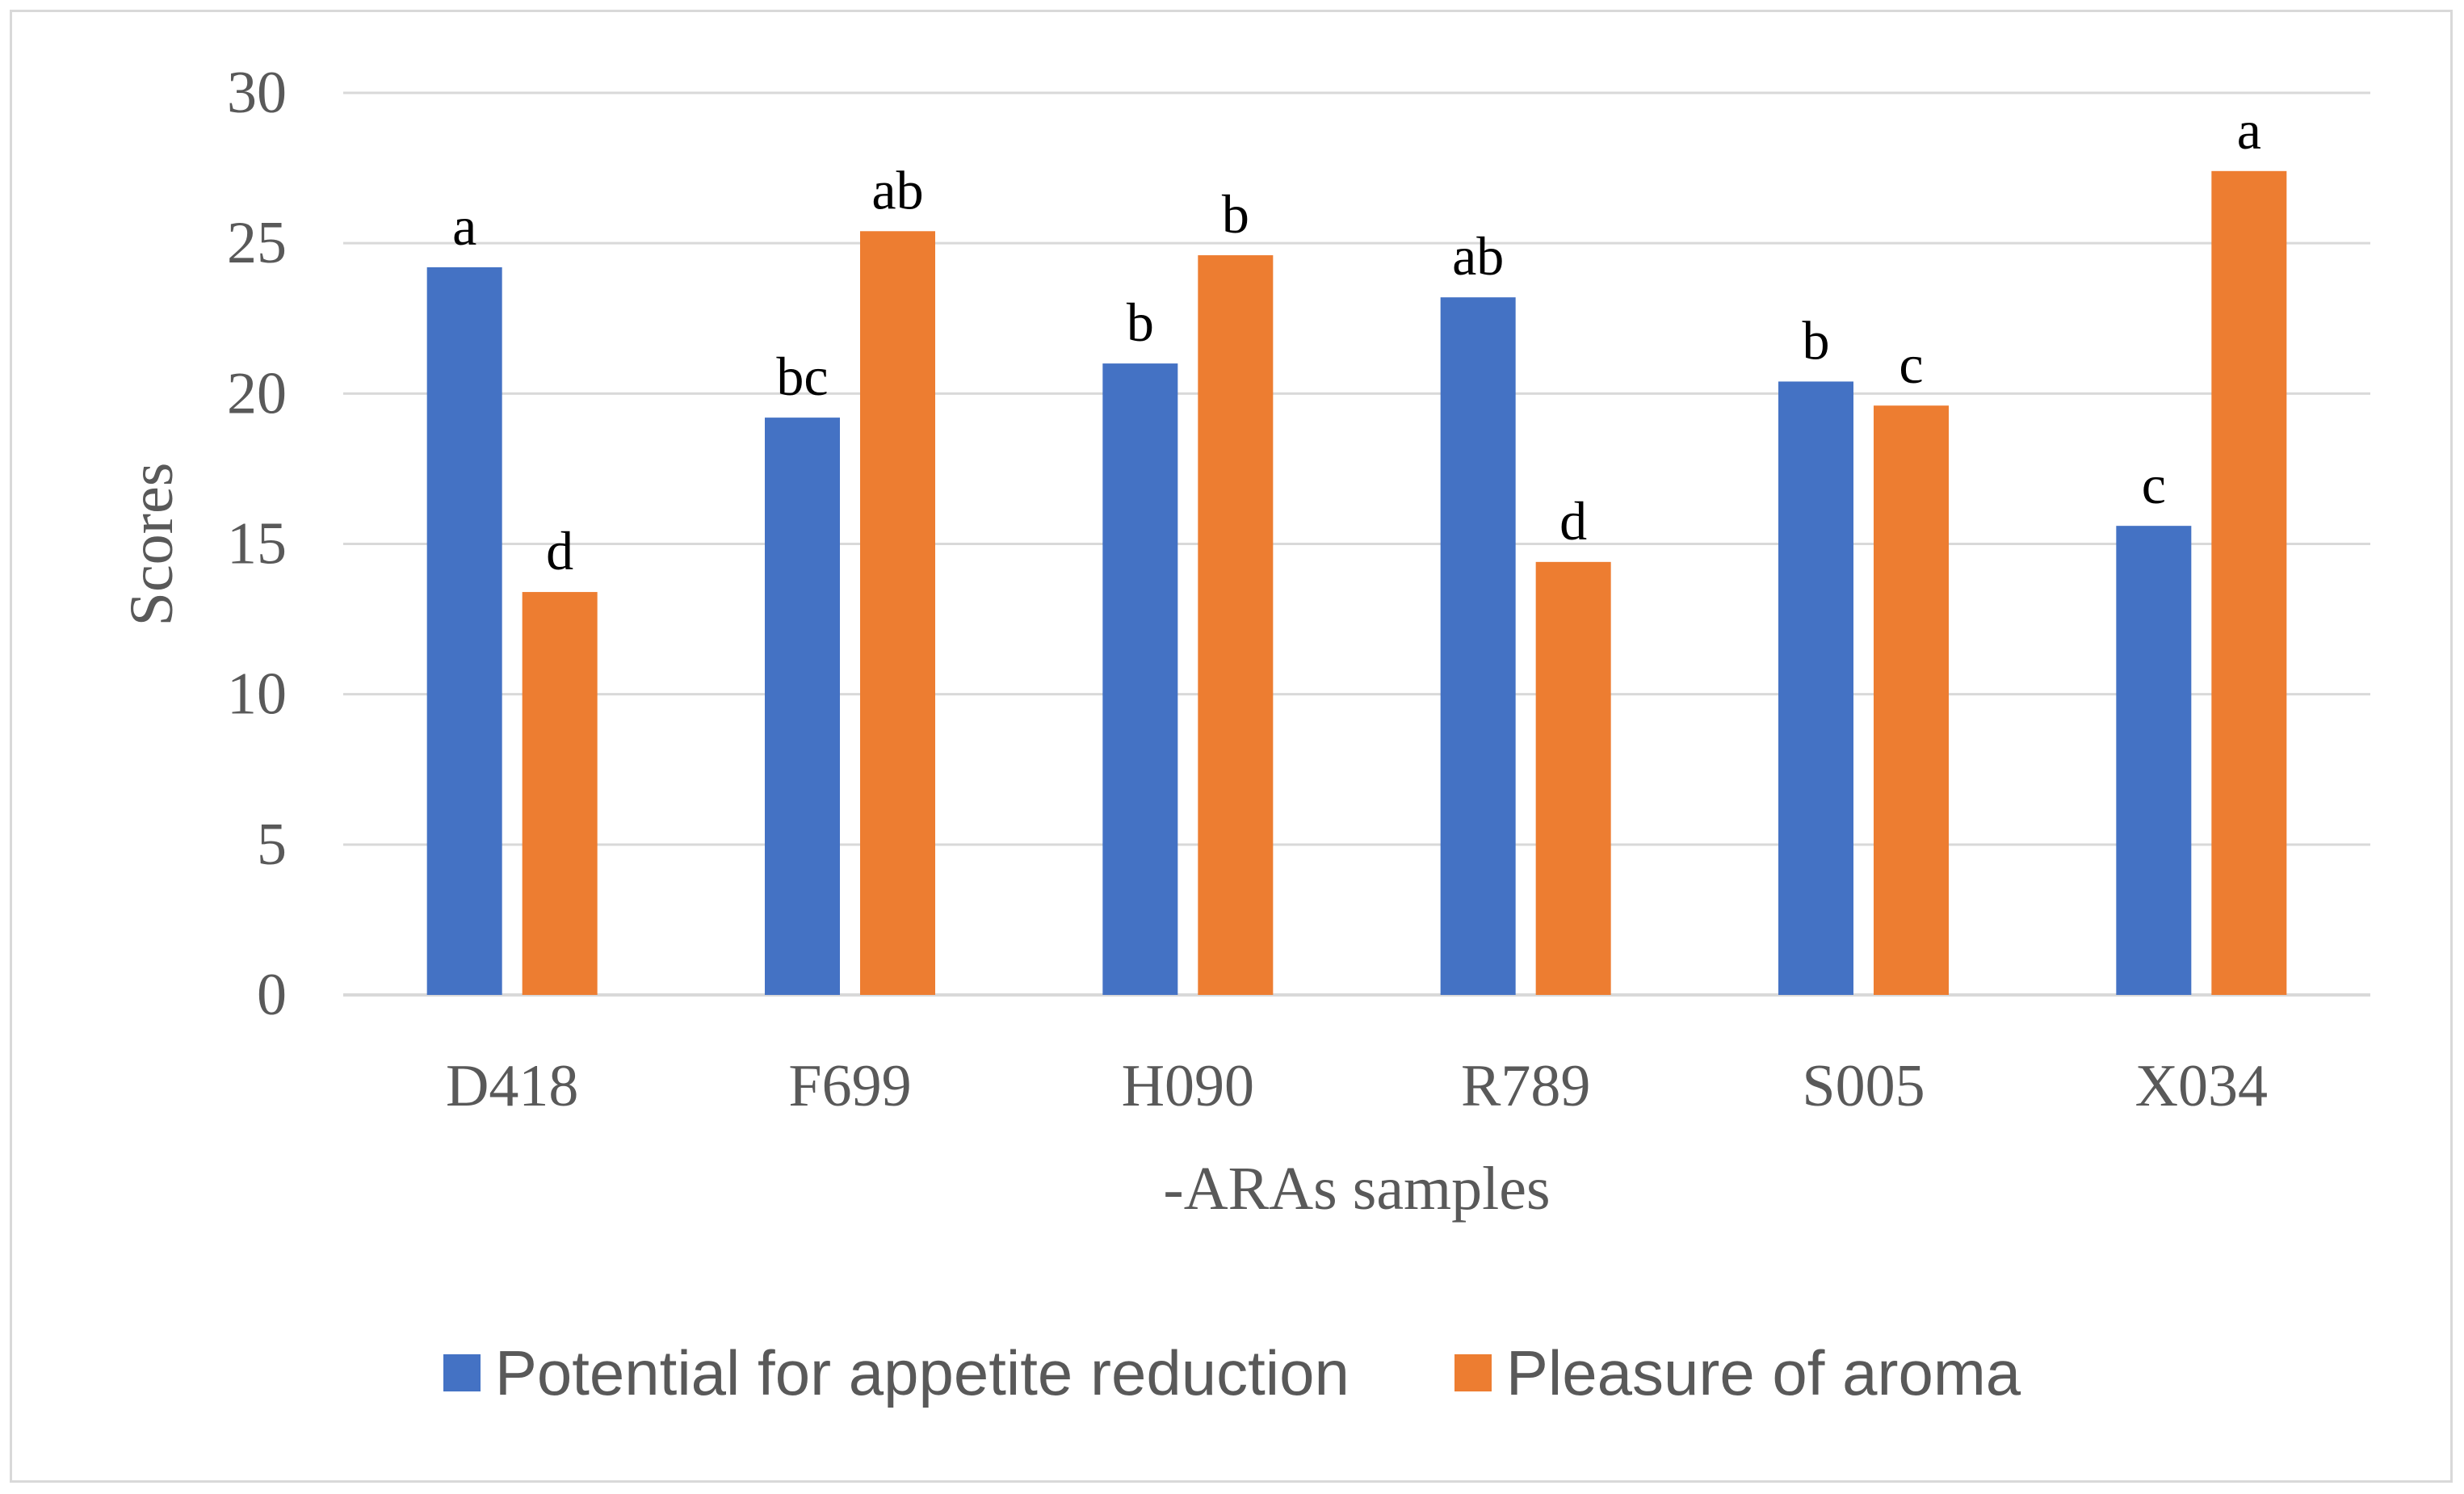  Describe the element at coordinates (1356, 1189) in the screenshot. I see `x-axis-title: -ARAs samples` at that location.